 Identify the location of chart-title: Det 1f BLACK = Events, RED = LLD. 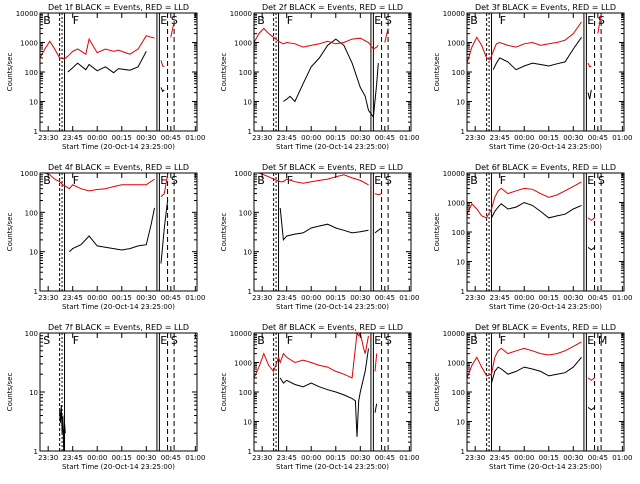
(118, 7).